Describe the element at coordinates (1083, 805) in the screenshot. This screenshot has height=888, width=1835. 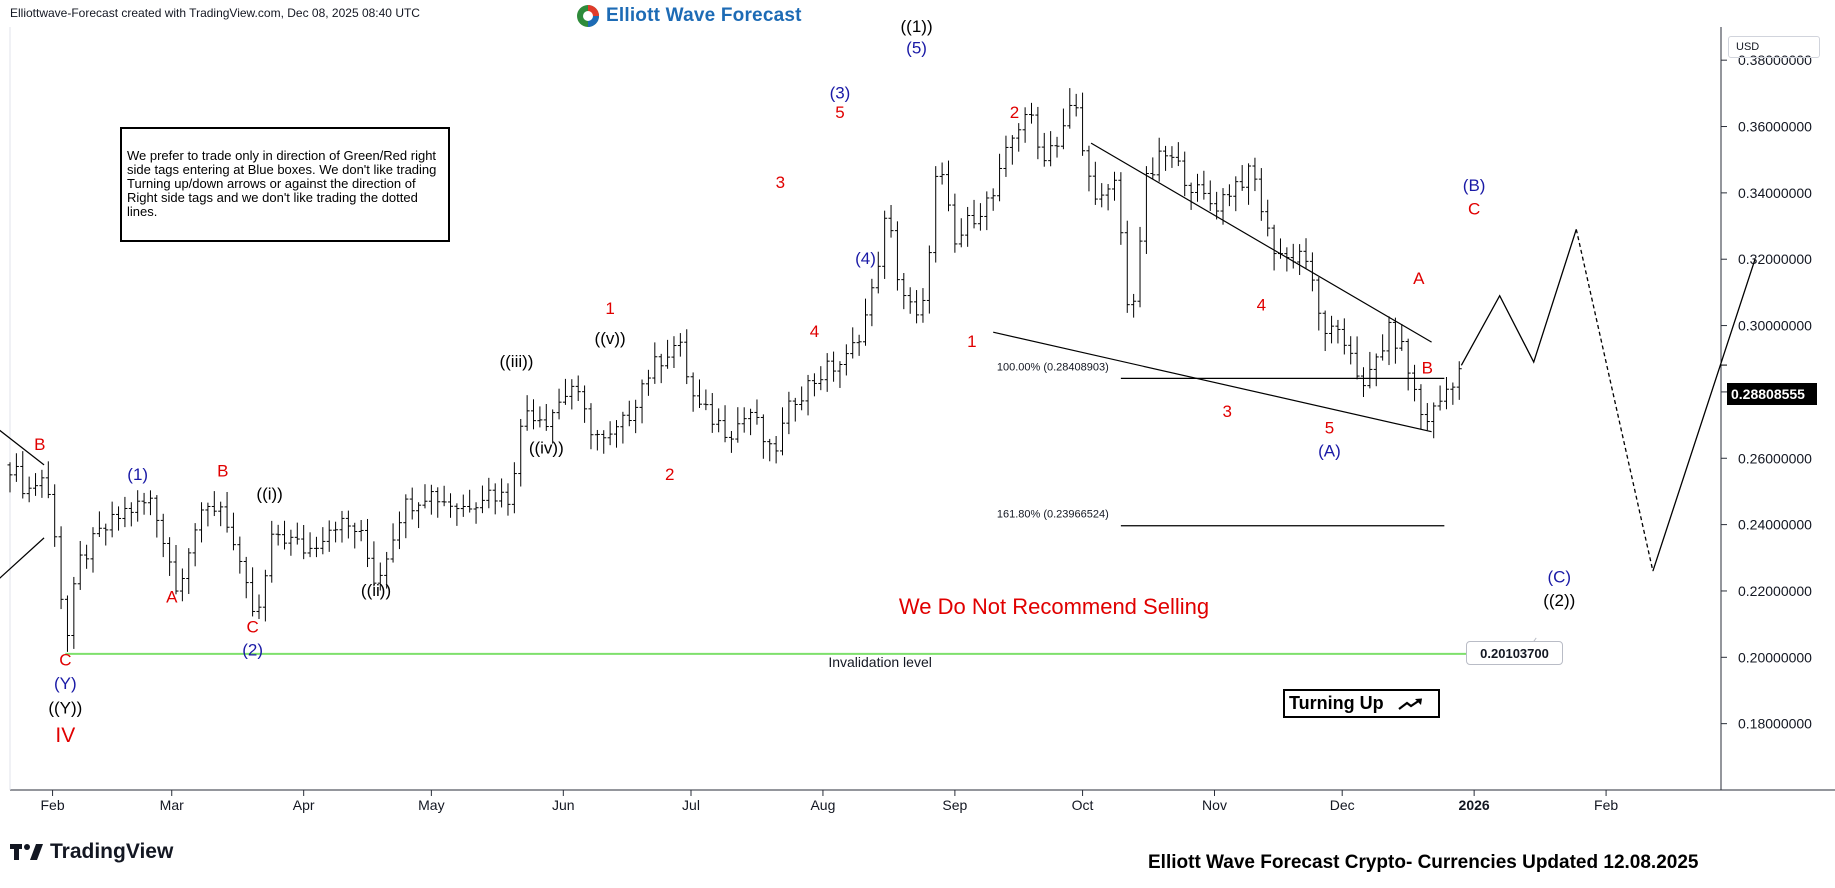
I see `x-tick-label: Oct` at that location.